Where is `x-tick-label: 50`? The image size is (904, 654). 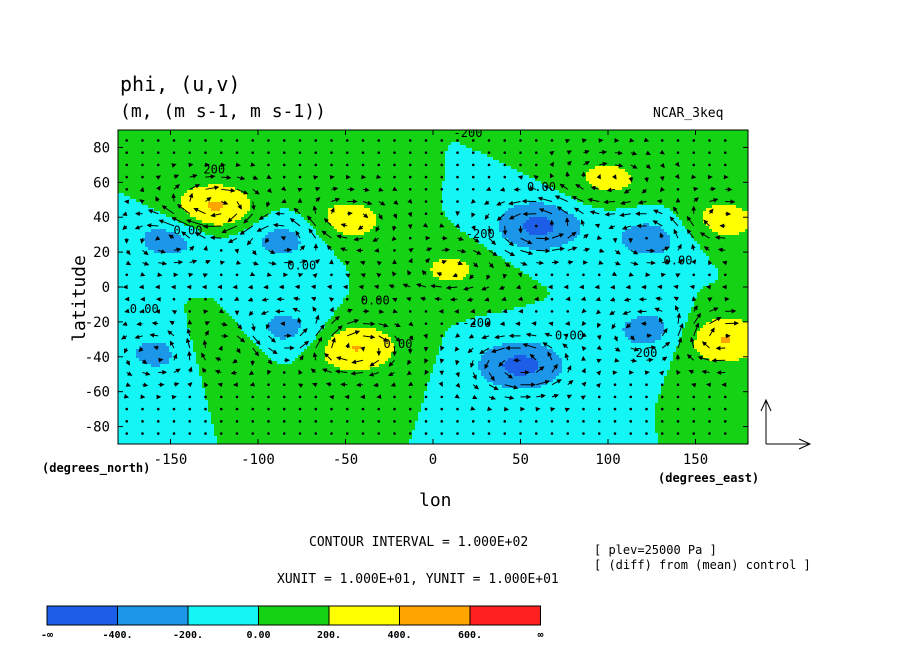
x-tick-label: 50 is located at coordinates (520, 460).